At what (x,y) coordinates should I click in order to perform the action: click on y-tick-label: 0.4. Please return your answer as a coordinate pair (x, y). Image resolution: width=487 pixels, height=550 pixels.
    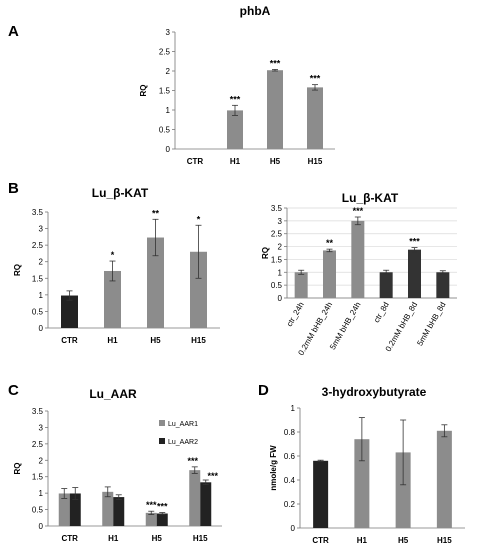
    Looking at the image, I should click on (290, 480).